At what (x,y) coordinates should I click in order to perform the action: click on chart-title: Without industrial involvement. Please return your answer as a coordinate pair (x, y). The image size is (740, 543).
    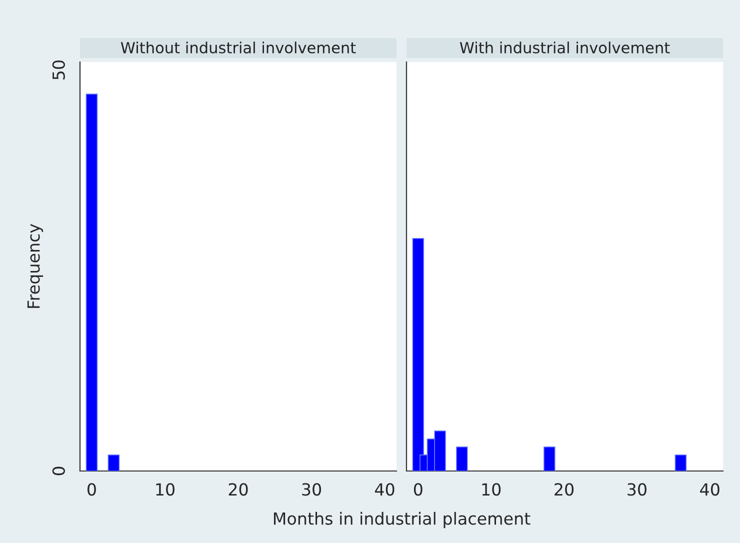
    Looking at the image, I should click on (238, 48).